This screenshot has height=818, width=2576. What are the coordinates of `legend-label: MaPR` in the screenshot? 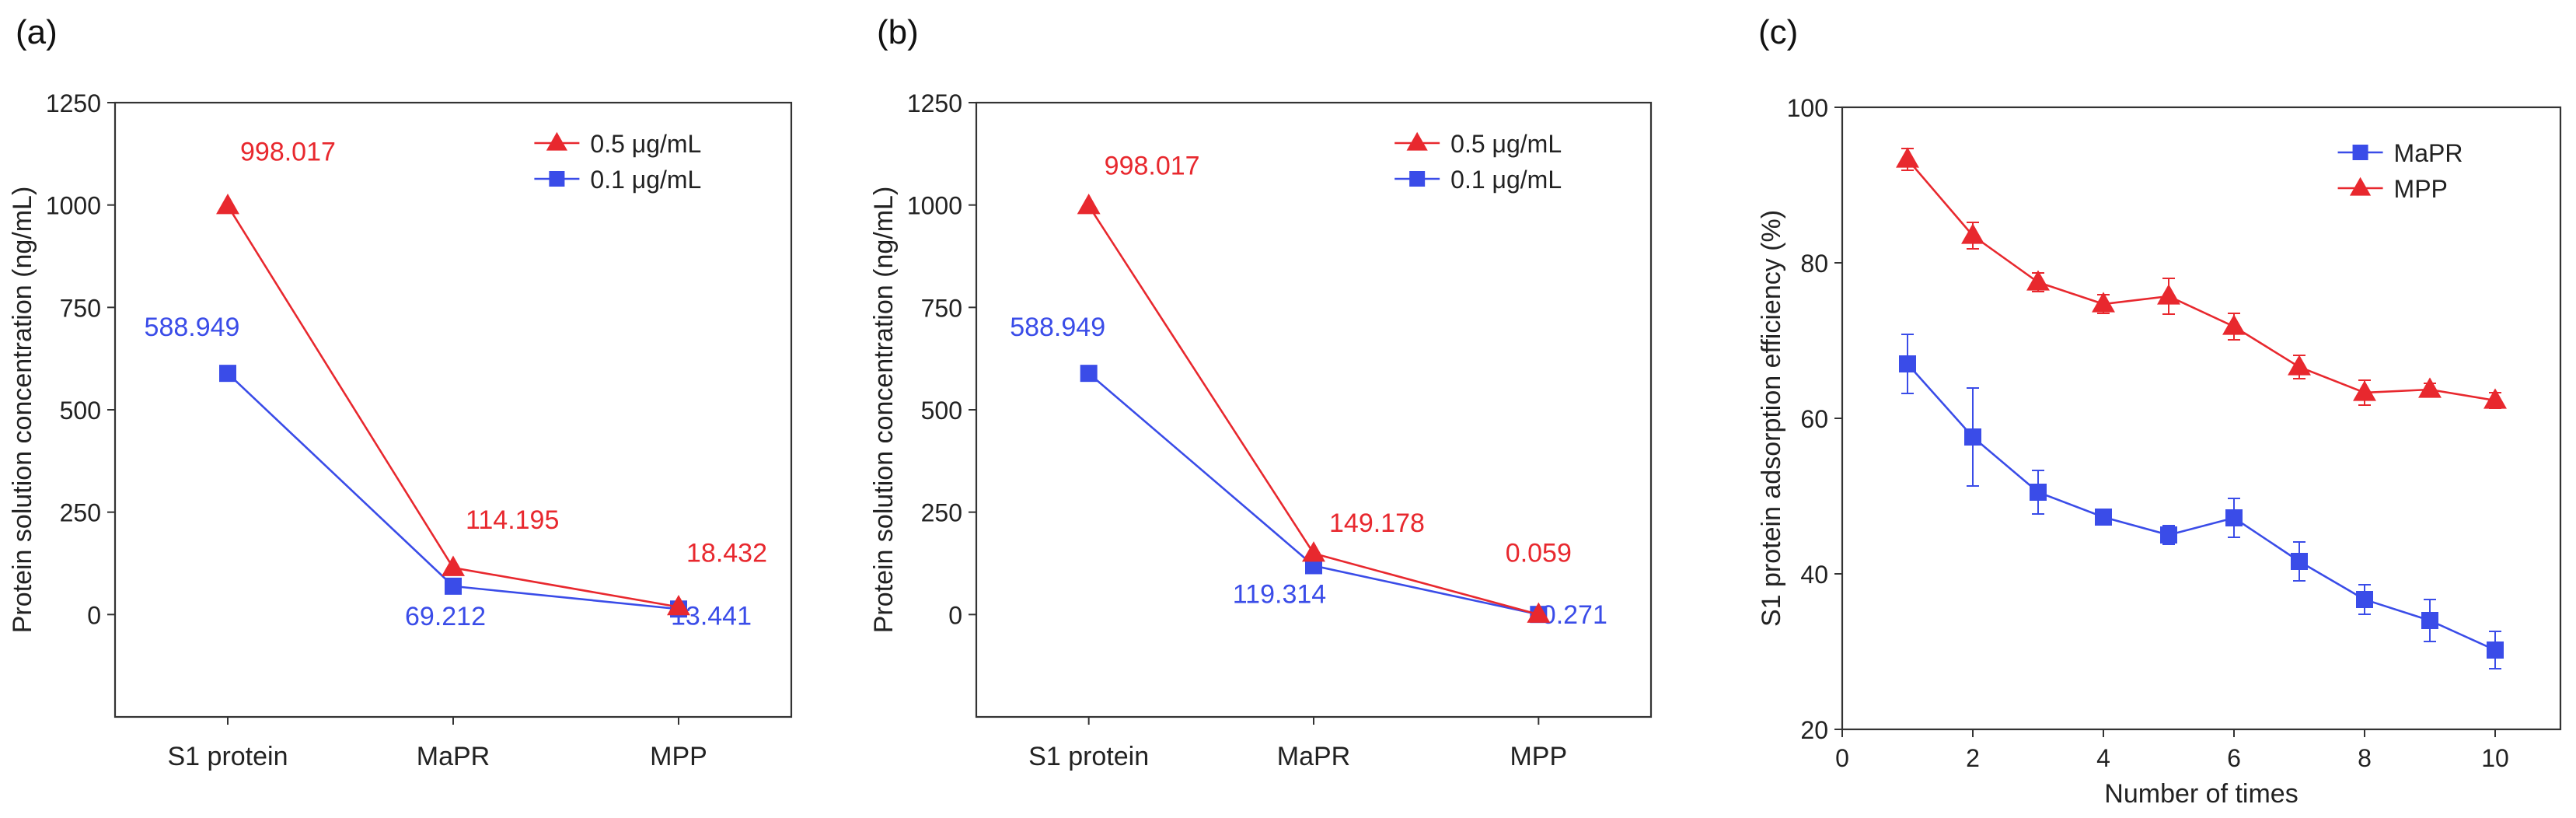 It's located at (2429, 153).